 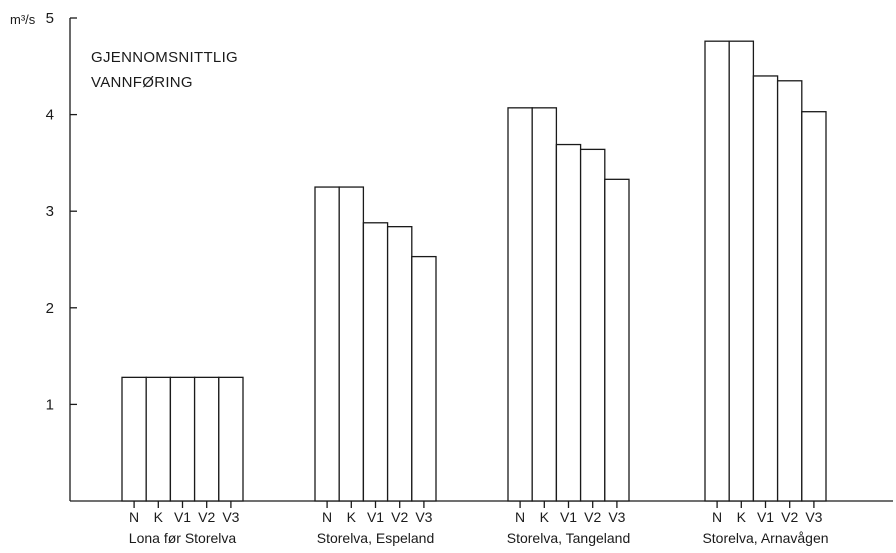 What do you see at coordinates (765, 538) in the screenshot?
I see `category-label: Storelva, Arnavågen` at bounding box center [765, 538].